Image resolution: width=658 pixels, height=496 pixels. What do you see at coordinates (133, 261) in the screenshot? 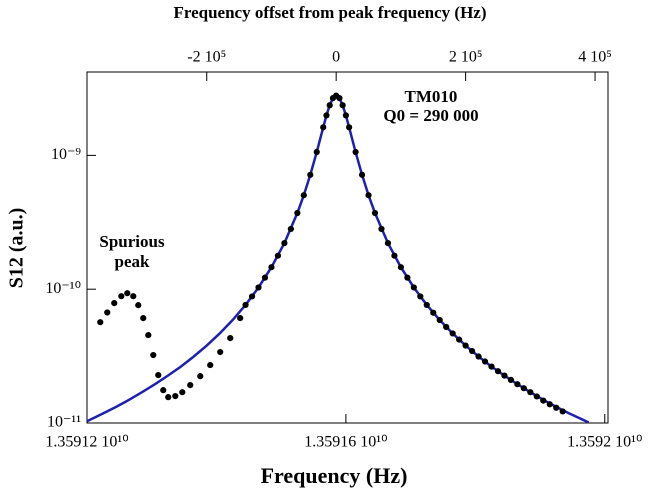
I see `annotation: peak` at bounding box center [133, 261].